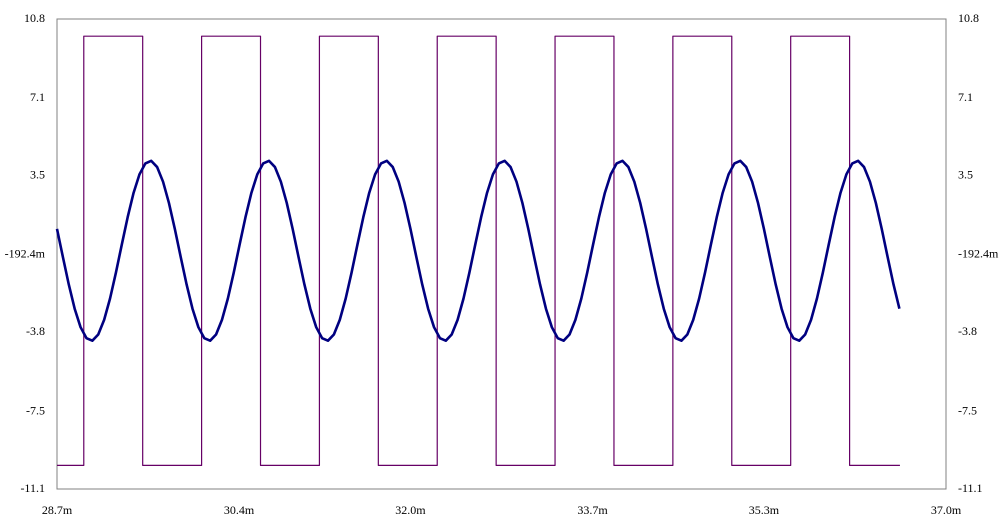  What do you see at coordinates (37, 174) in the screenshot?
I see `y-tick-label: 3.5` at bounding box center [37, 174].